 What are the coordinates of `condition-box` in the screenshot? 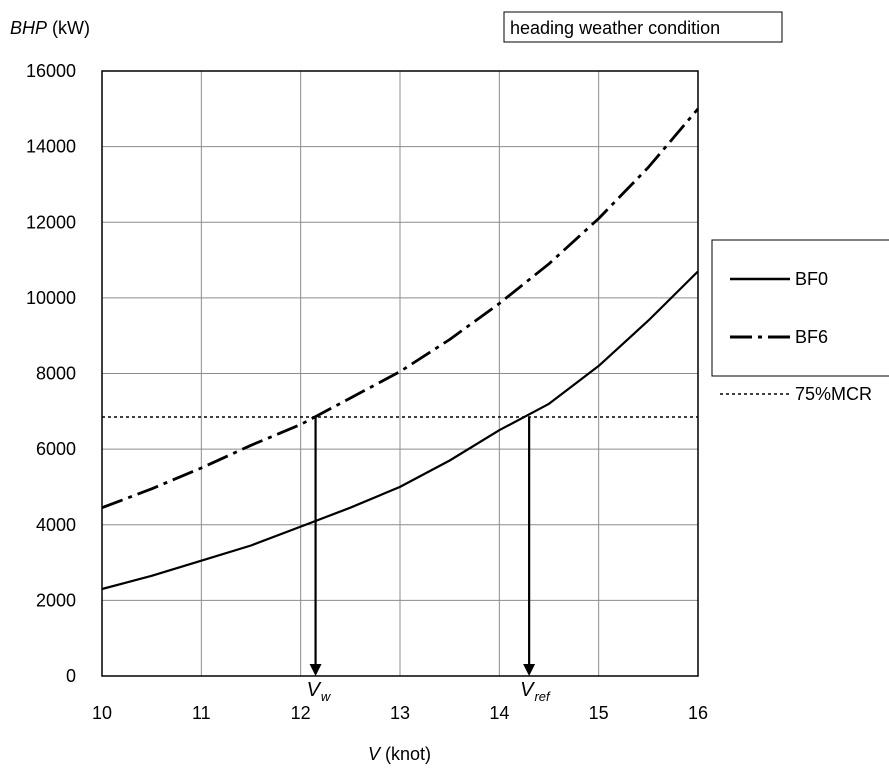 It's located at (643, 27).